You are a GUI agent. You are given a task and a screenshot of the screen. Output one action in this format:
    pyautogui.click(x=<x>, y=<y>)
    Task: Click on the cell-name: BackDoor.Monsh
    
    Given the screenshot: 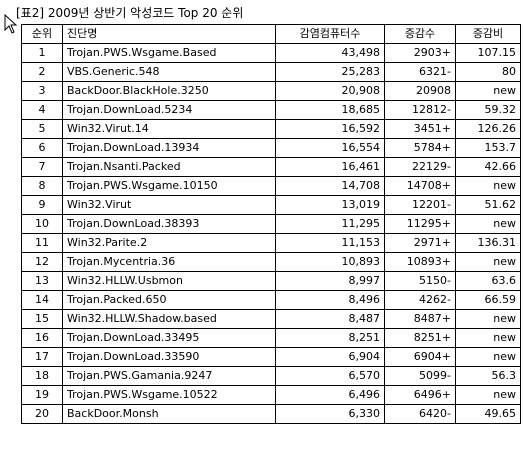 What is the action you would take?
    pyautogui.click(x=169, y=414)
    